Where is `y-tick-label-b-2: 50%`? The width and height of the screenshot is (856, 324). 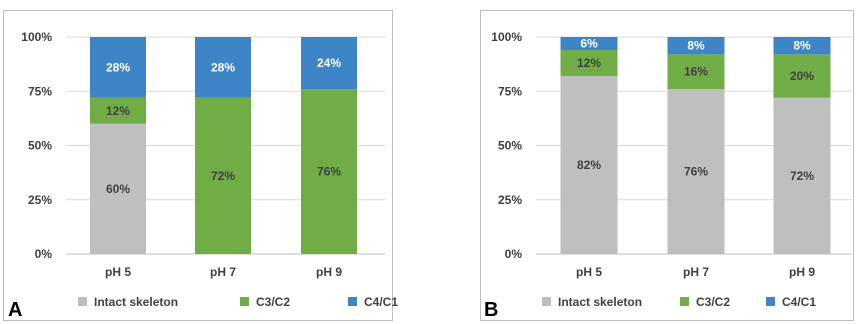 y-tick-label-b-2: 50% is located at coordinates (510, 146).